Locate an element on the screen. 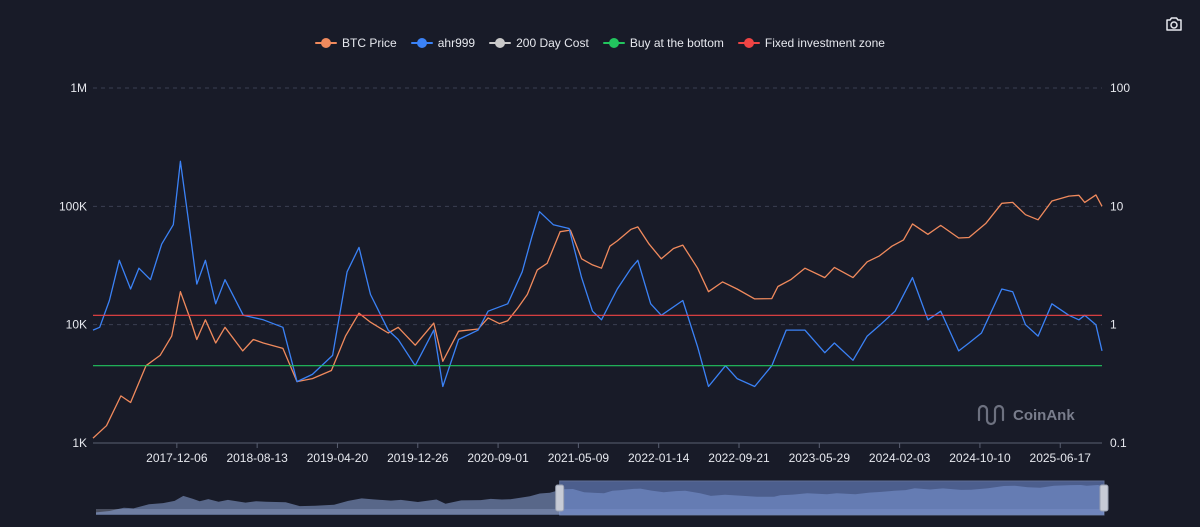 Image resolution: width=1200 pixels, height=527 pixels. x-axis-tick-label: 2024-02-03 is located at coordinates (900, 458).